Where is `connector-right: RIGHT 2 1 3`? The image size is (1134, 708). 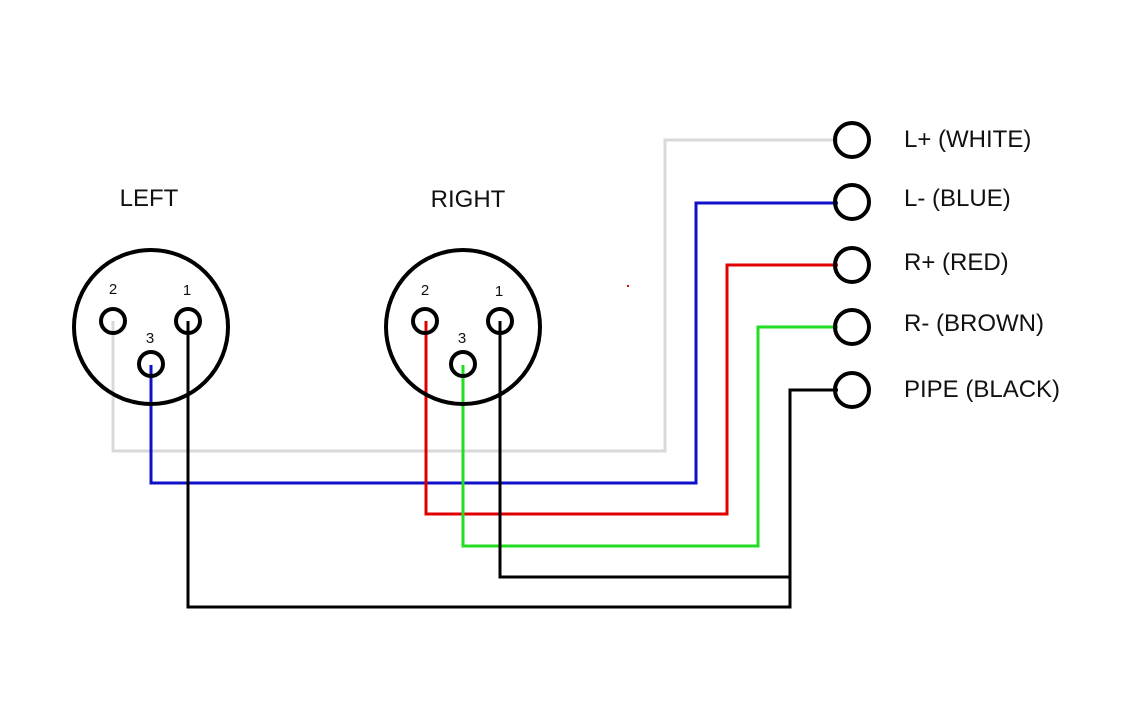
connector-right: RIGHT 2 1 3 is located at coordinates (463, 296).